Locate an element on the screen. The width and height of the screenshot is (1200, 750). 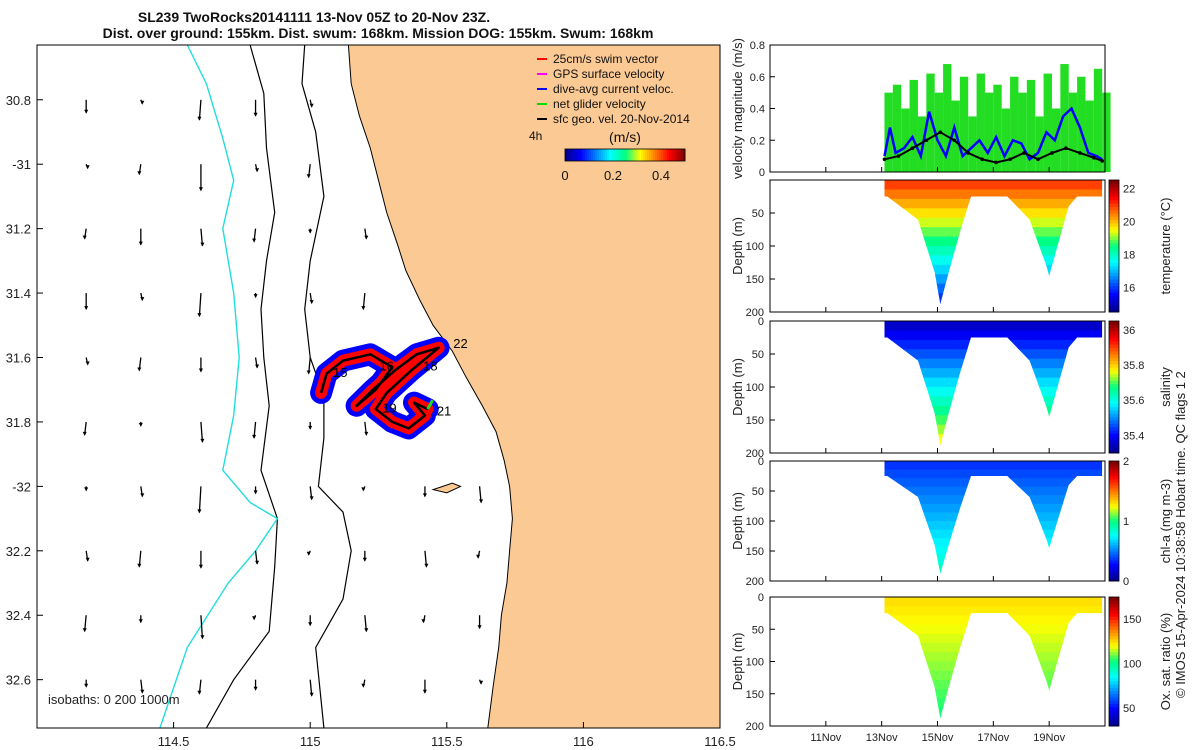
section-cbar-tick: 100 is located at coordinates (1132, 665).